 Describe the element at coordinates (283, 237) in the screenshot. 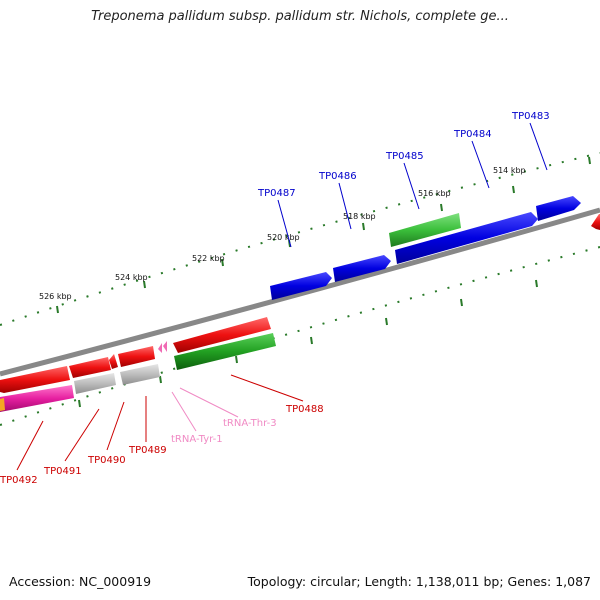

I see `scale-label: 520 kbp` at that location.